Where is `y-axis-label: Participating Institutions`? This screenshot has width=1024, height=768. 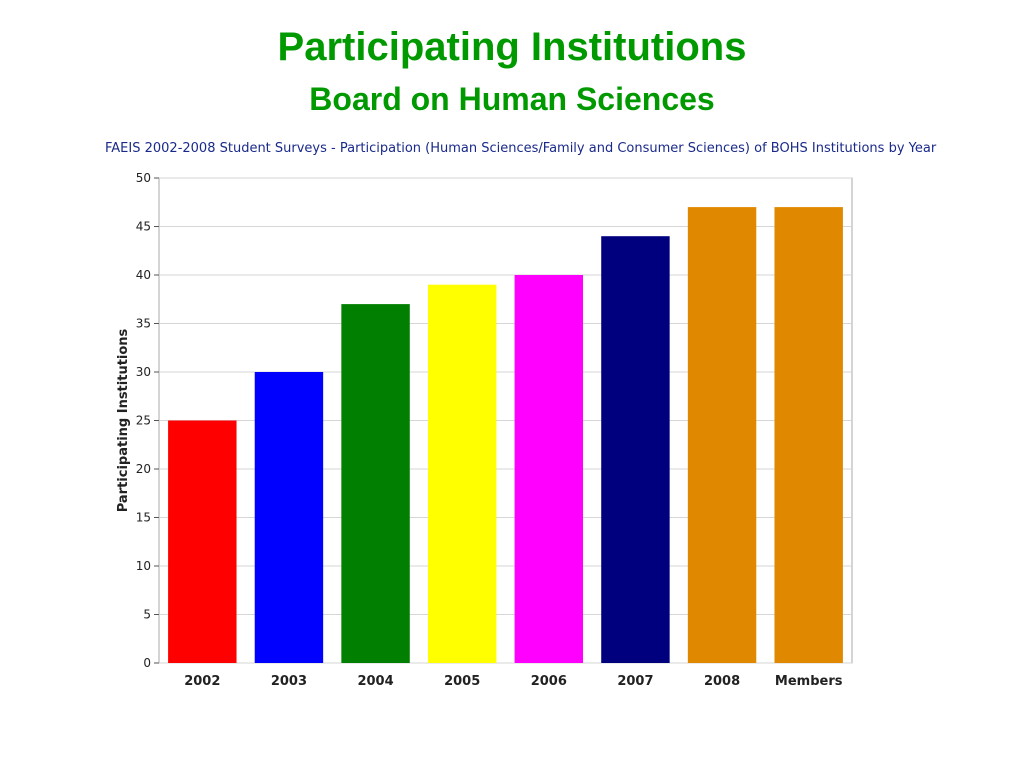 y-axis-label: Participating Institutions is located at coordinates (123, 420).